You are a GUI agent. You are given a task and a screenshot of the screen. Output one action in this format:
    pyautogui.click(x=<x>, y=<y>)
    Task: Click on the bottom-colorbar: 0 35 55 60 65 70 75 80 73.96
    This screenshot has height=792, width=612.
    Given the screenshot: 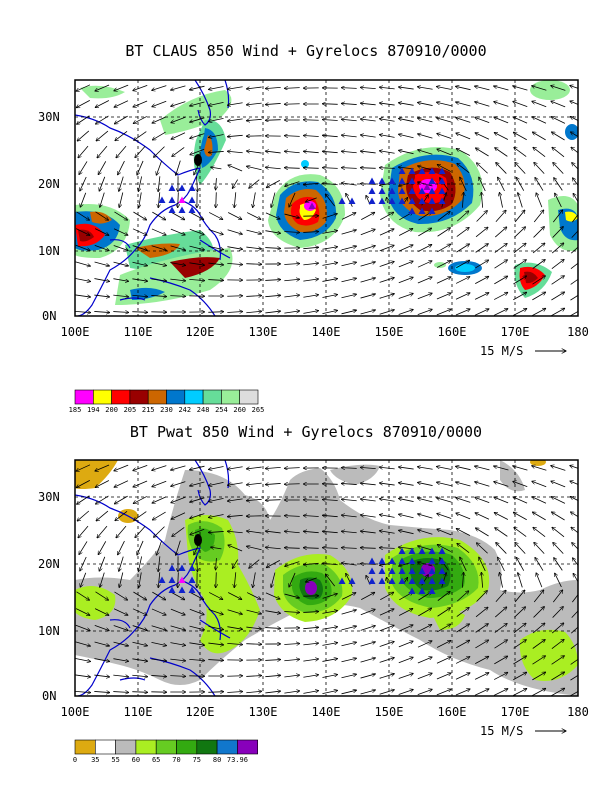 What is the action you would take?
    pyautogui.click(x=165, y=751)
    